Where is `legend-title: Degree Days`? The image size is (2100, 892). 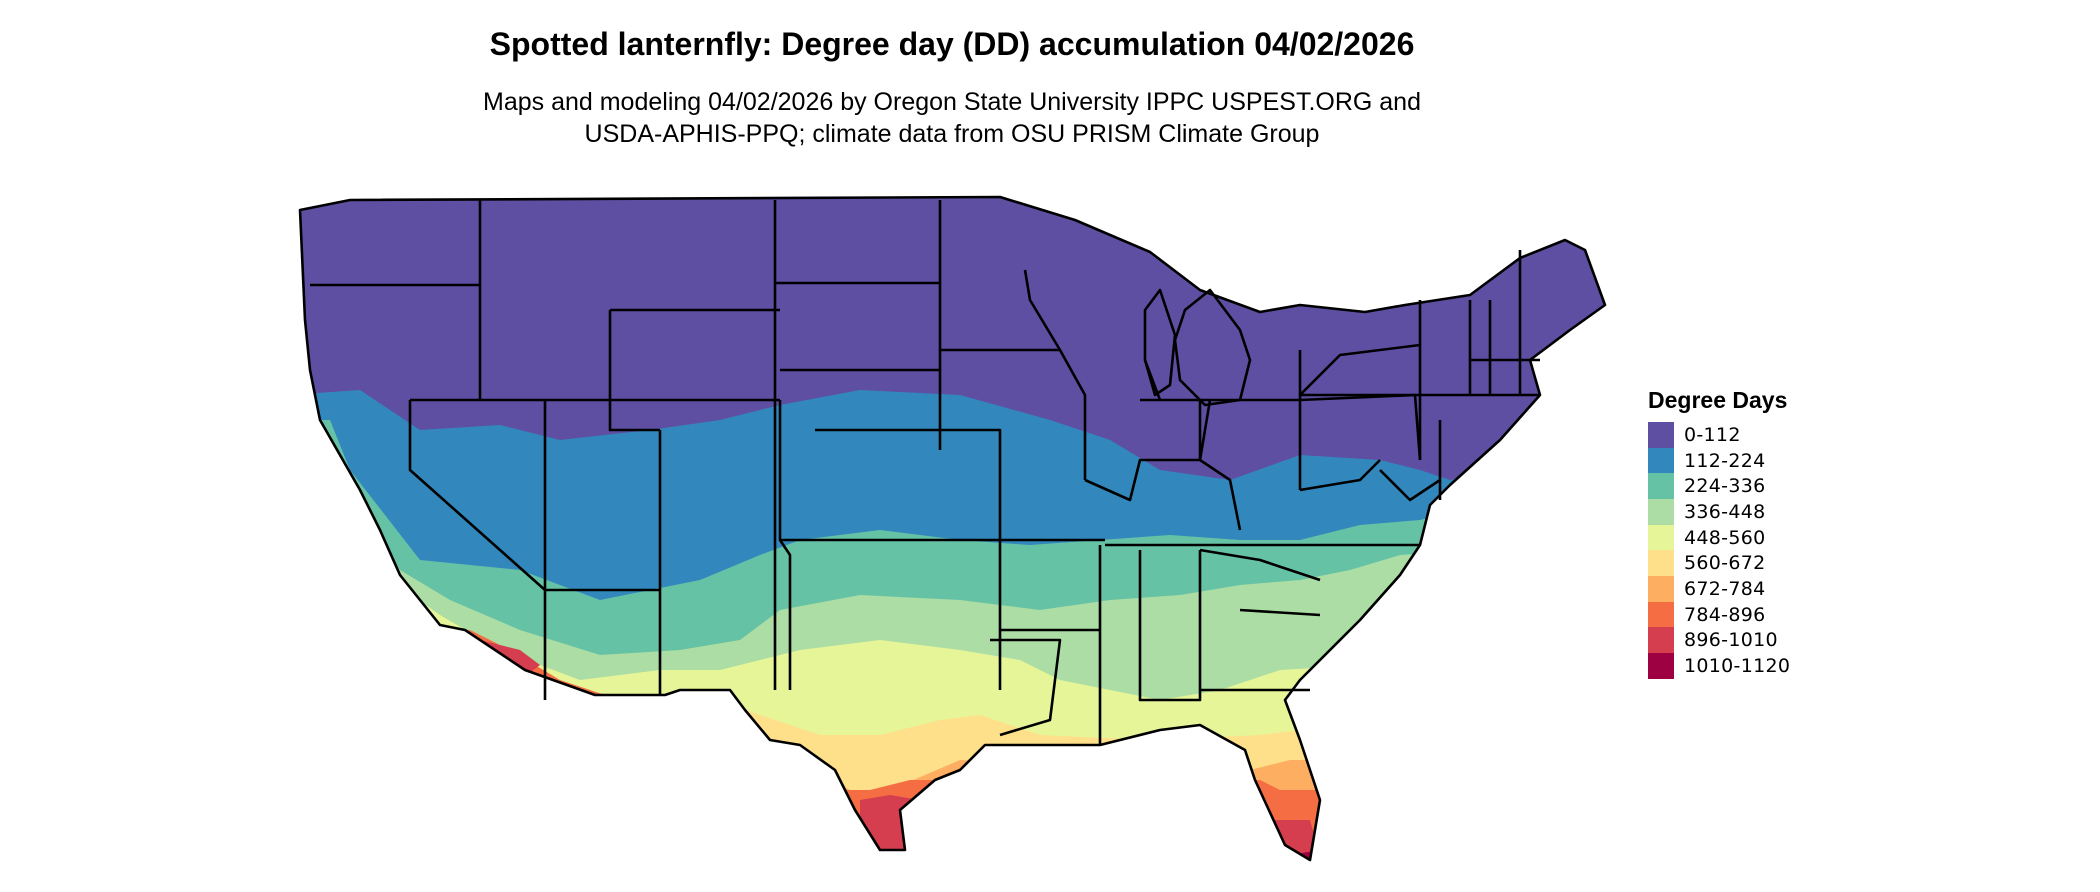 legend-title: Degree Days is located at coordinates (1718, 400).